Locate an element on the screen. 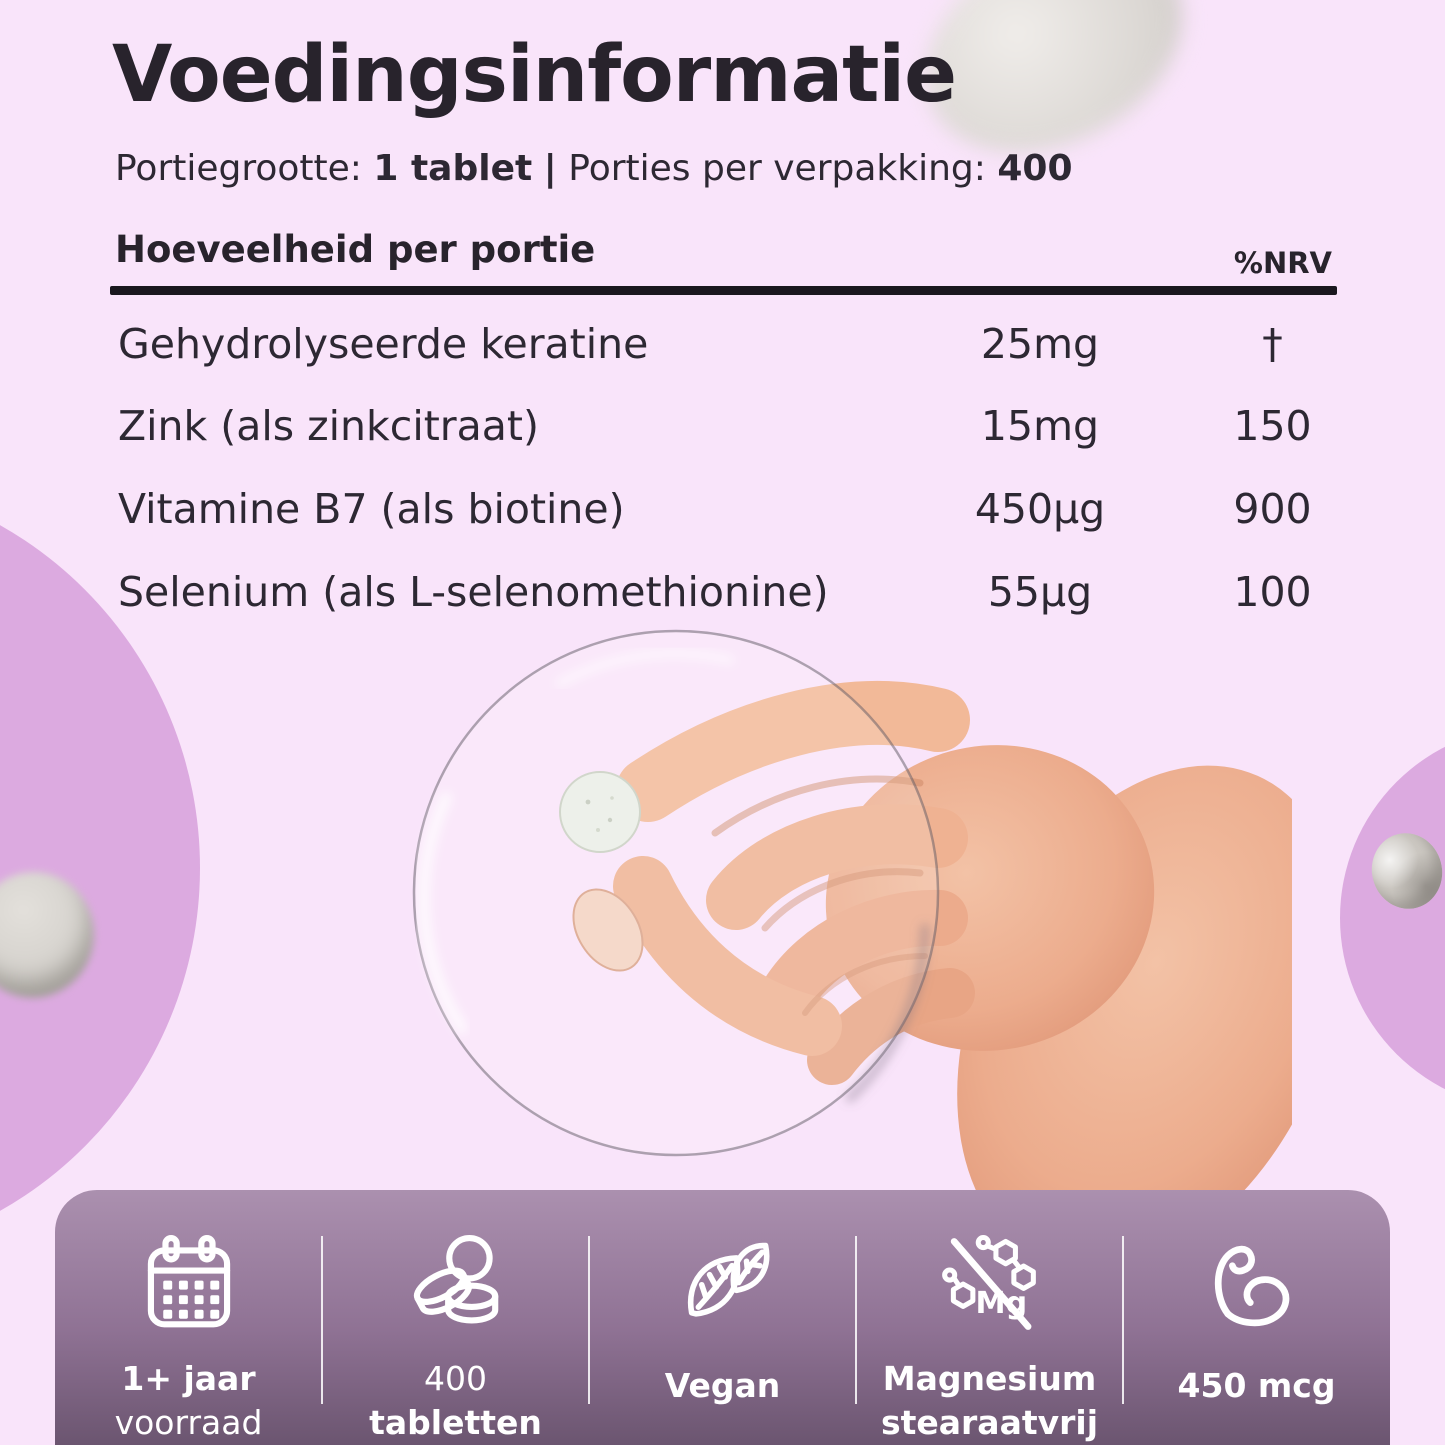  servings-per-pack-value: 400 is located at coordinates (1035, 168).